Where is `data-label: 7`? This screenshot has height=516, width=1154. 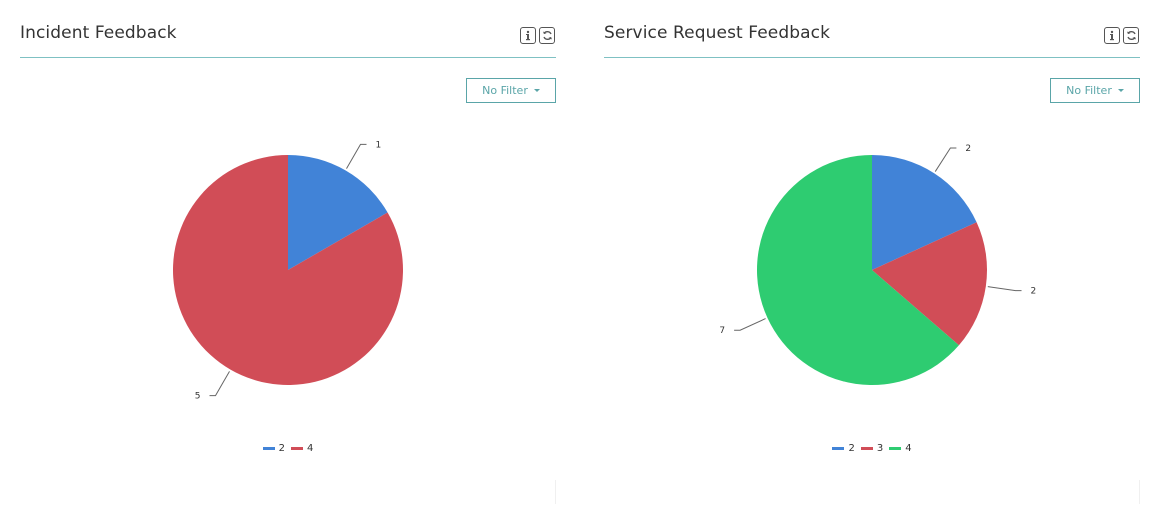 data-label: 7 is located at coordinates (722, 331).